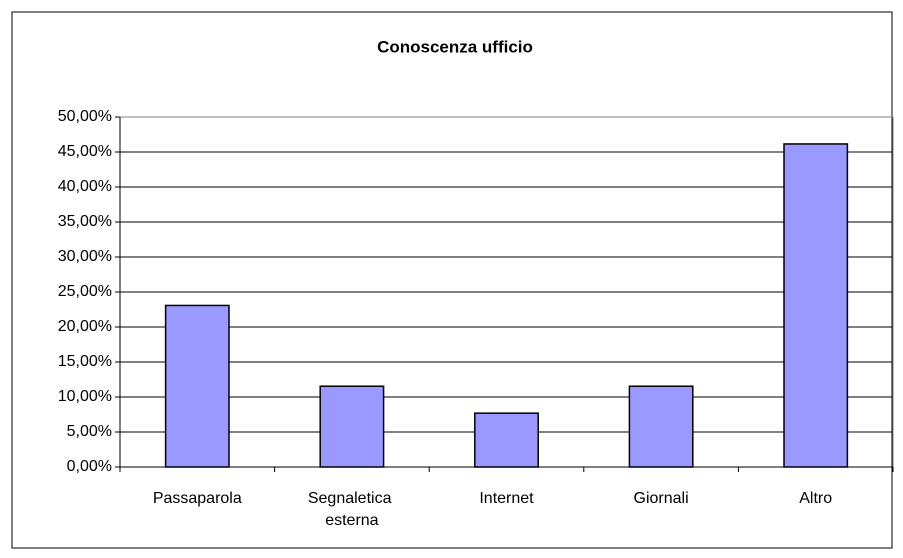 The width and height of the screenshot is (903, 558). What do you see at coordinates (85, 326) in the screenshot?
I see `y-tick-label: 20,00%` at bounding box center [85, 326].